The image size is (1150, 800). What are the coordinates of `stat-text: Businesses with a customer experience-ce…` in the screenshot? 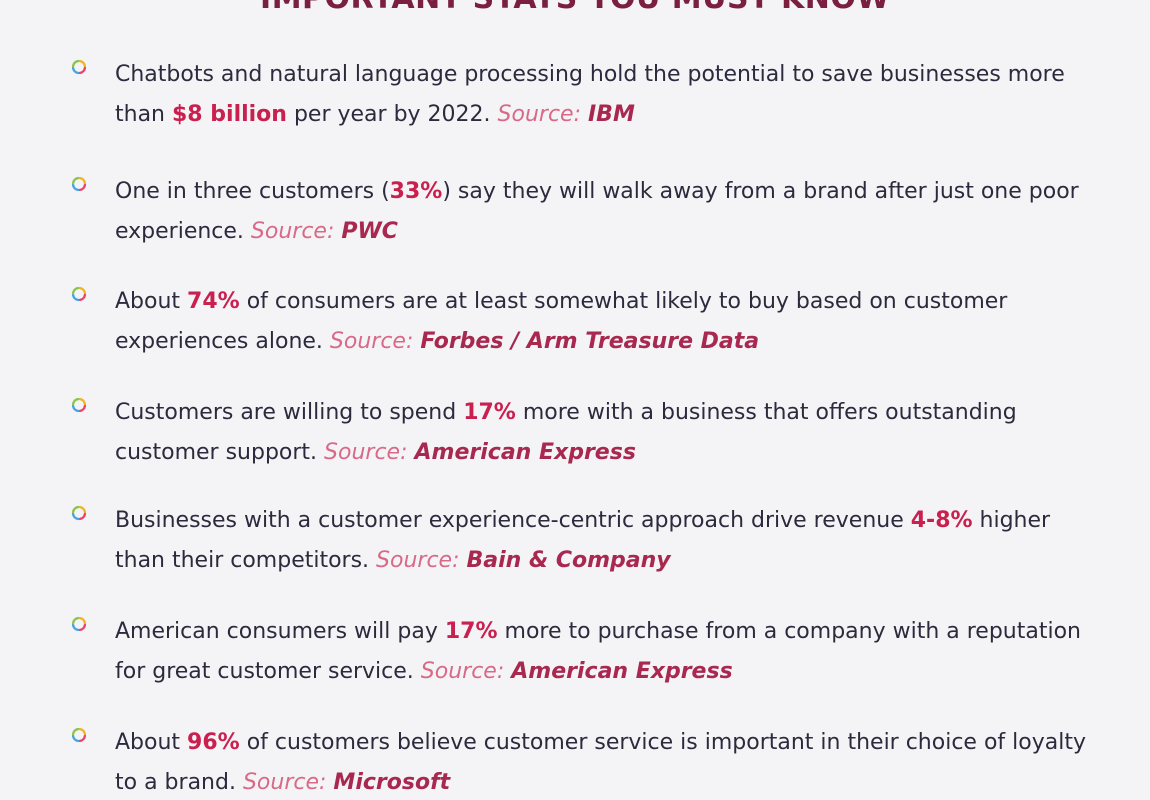 It's located at (583, 540).